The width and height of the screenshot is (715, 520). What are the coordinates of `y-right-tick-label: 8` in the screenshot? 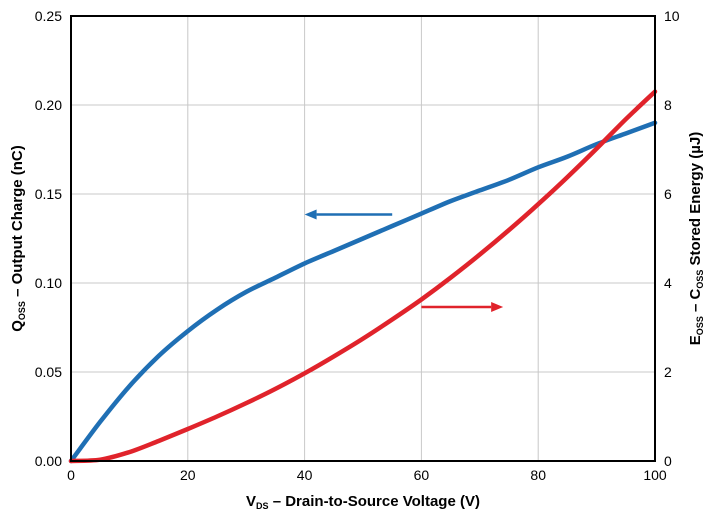 It's located at (668, 105).